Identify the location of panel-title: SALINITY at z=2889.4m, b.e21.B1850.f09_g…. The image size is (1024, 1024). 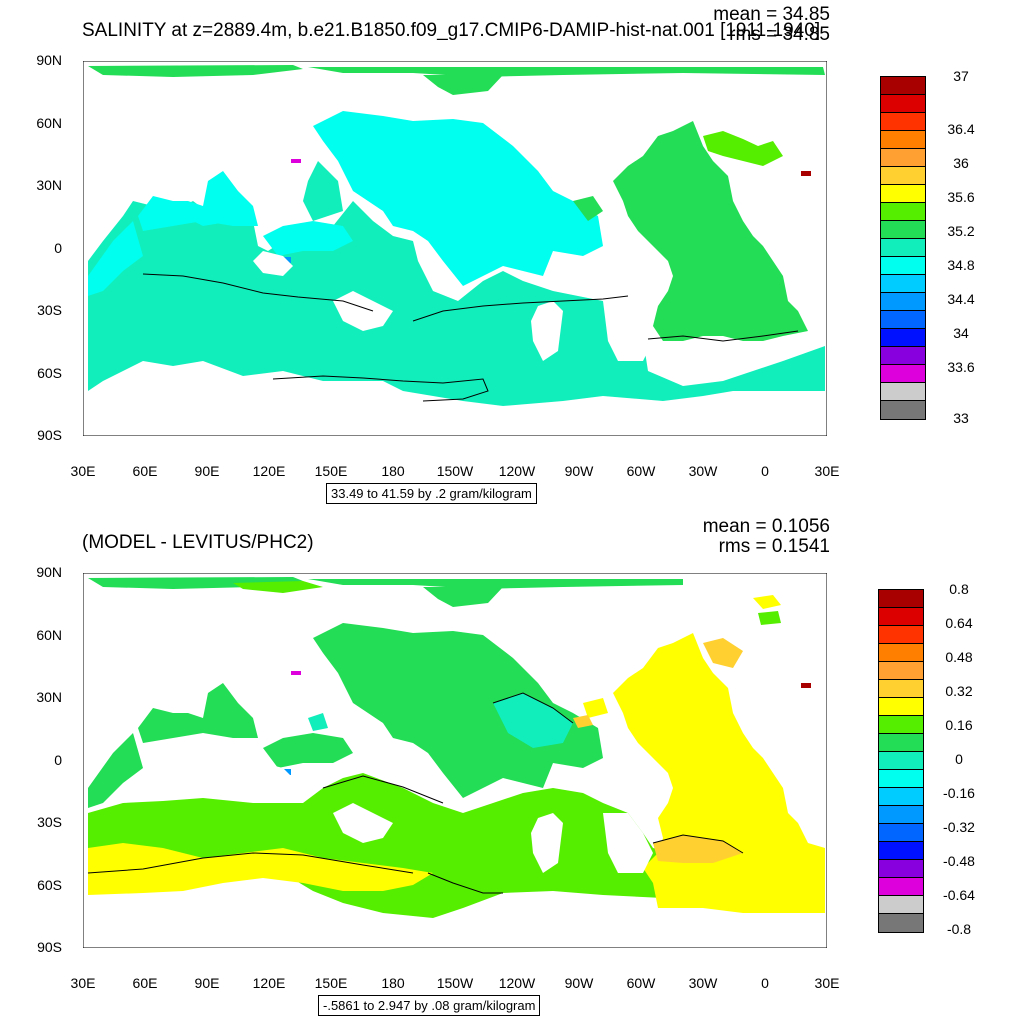
(451, 30).